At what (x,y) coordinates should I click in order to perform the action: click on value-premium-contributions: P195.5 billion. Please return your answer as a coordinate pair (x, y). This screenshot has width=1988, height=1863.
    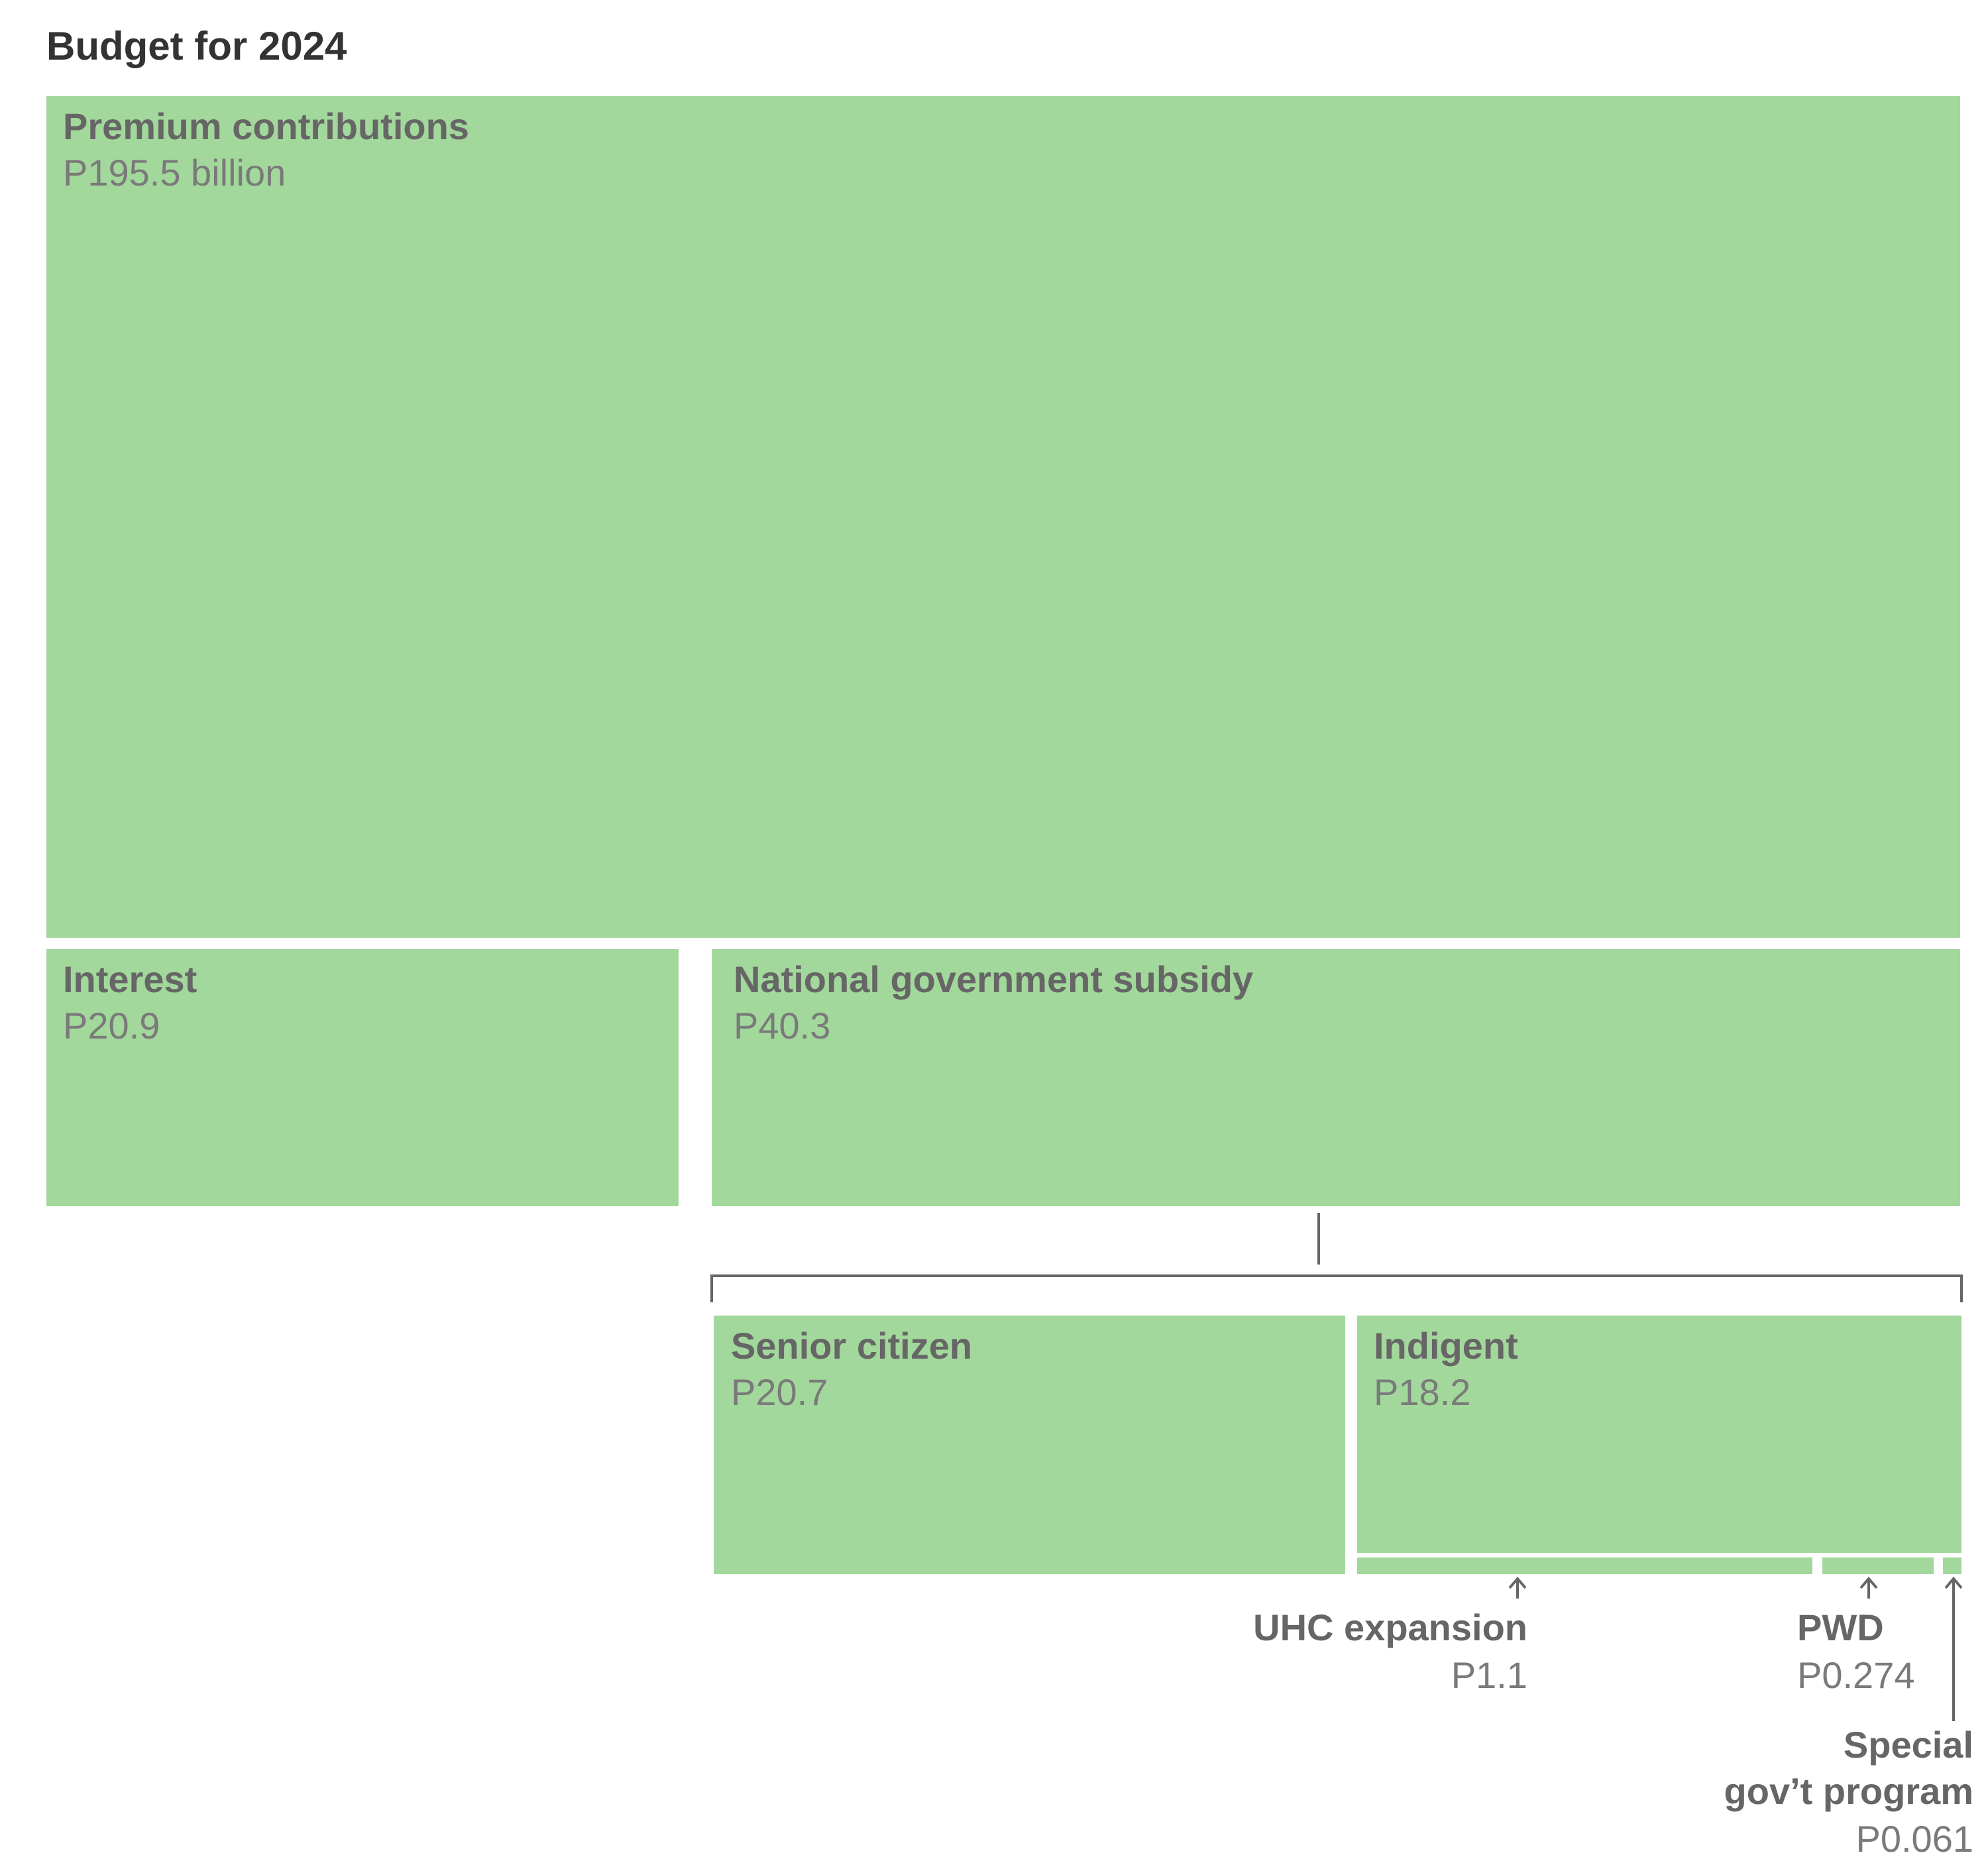
    Looking at the image, I should click on (174, 173).